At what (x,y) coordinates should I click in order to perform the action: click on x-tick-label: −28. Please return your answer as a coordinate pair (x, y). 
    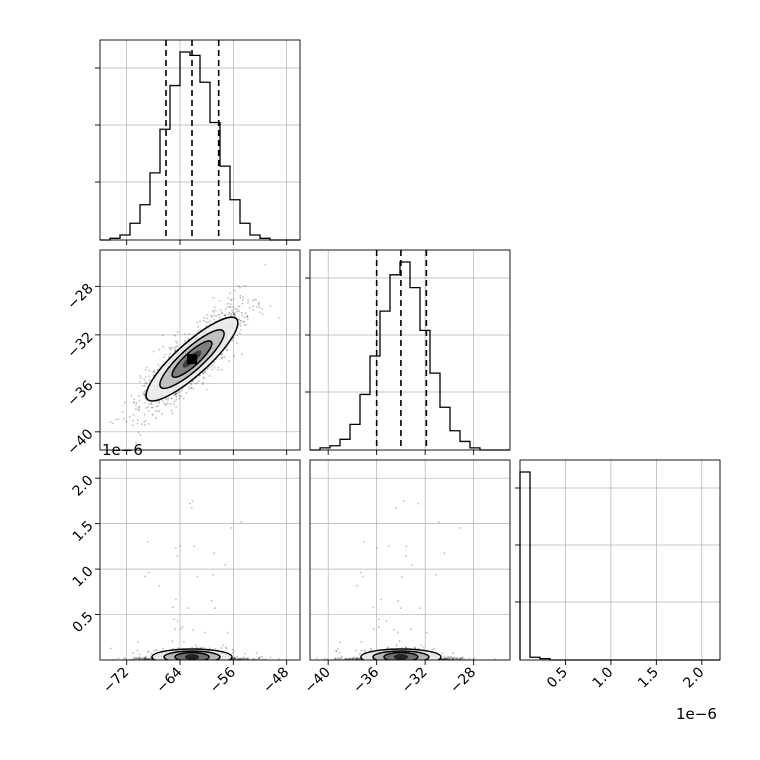
    Looking at the image, I should click on (463, 680).